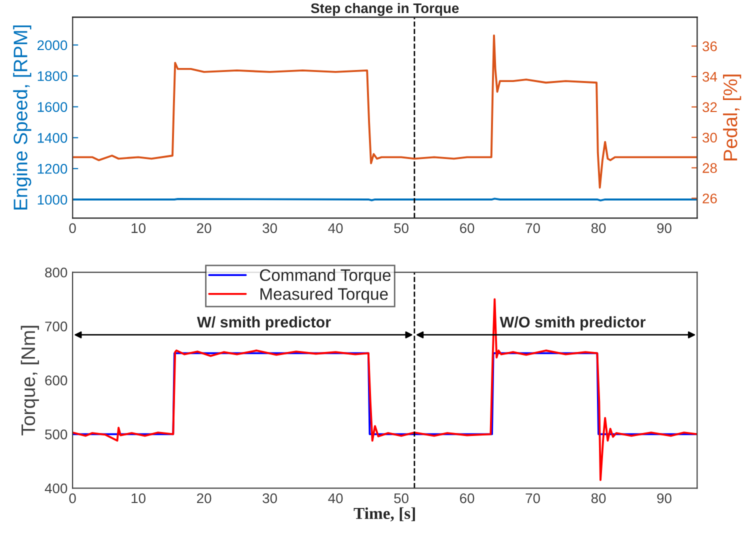 This screenshot has height=537, width=748. Describe the element at coordinates (56, 381) in the screenshot. I see `y-tick-label: 600` at that location.